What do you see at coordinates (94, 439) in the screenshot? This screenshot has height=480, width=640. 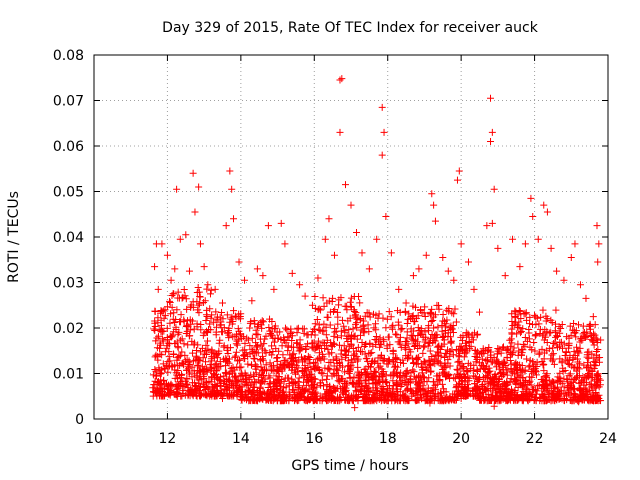 I see `x-tick-label: 10` at bounding box center [94, 439].